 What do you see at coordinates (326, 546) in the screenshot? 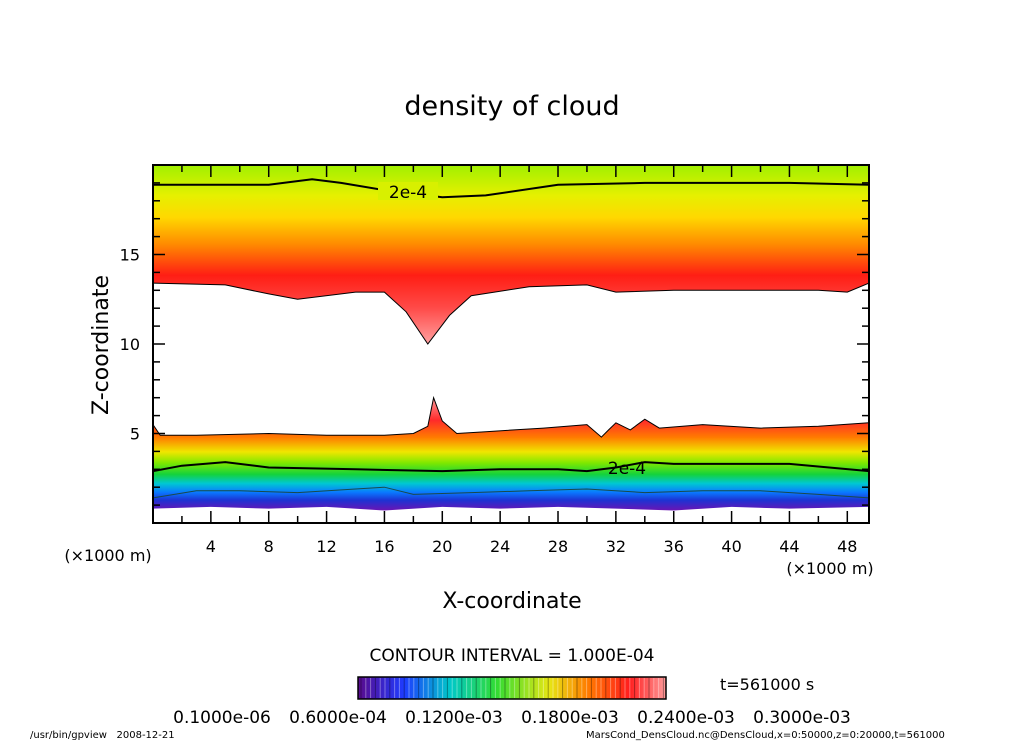
I see `x-tick-label: 12` at bounding box center [326, 546].